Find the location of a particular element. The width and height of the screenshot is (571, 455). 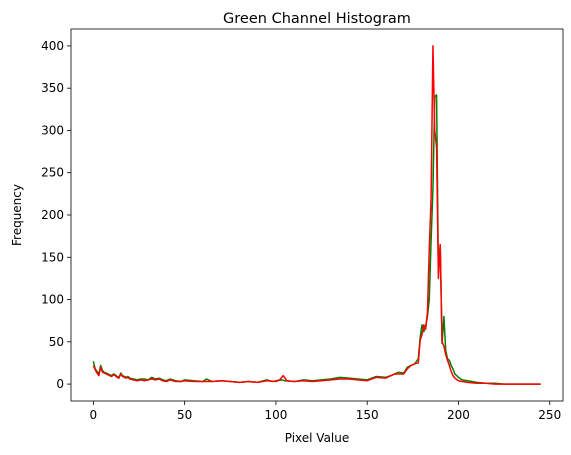

y-tick-label: 0 is located at coordinates (60, 384).